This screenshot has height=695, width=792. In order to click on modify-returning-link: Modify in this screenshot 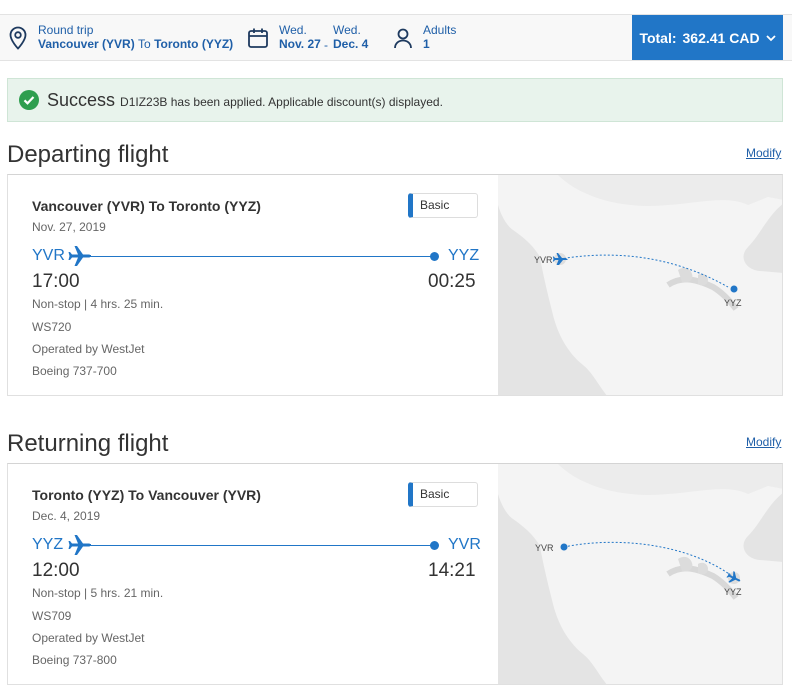, I will do `click(764, 442)`.